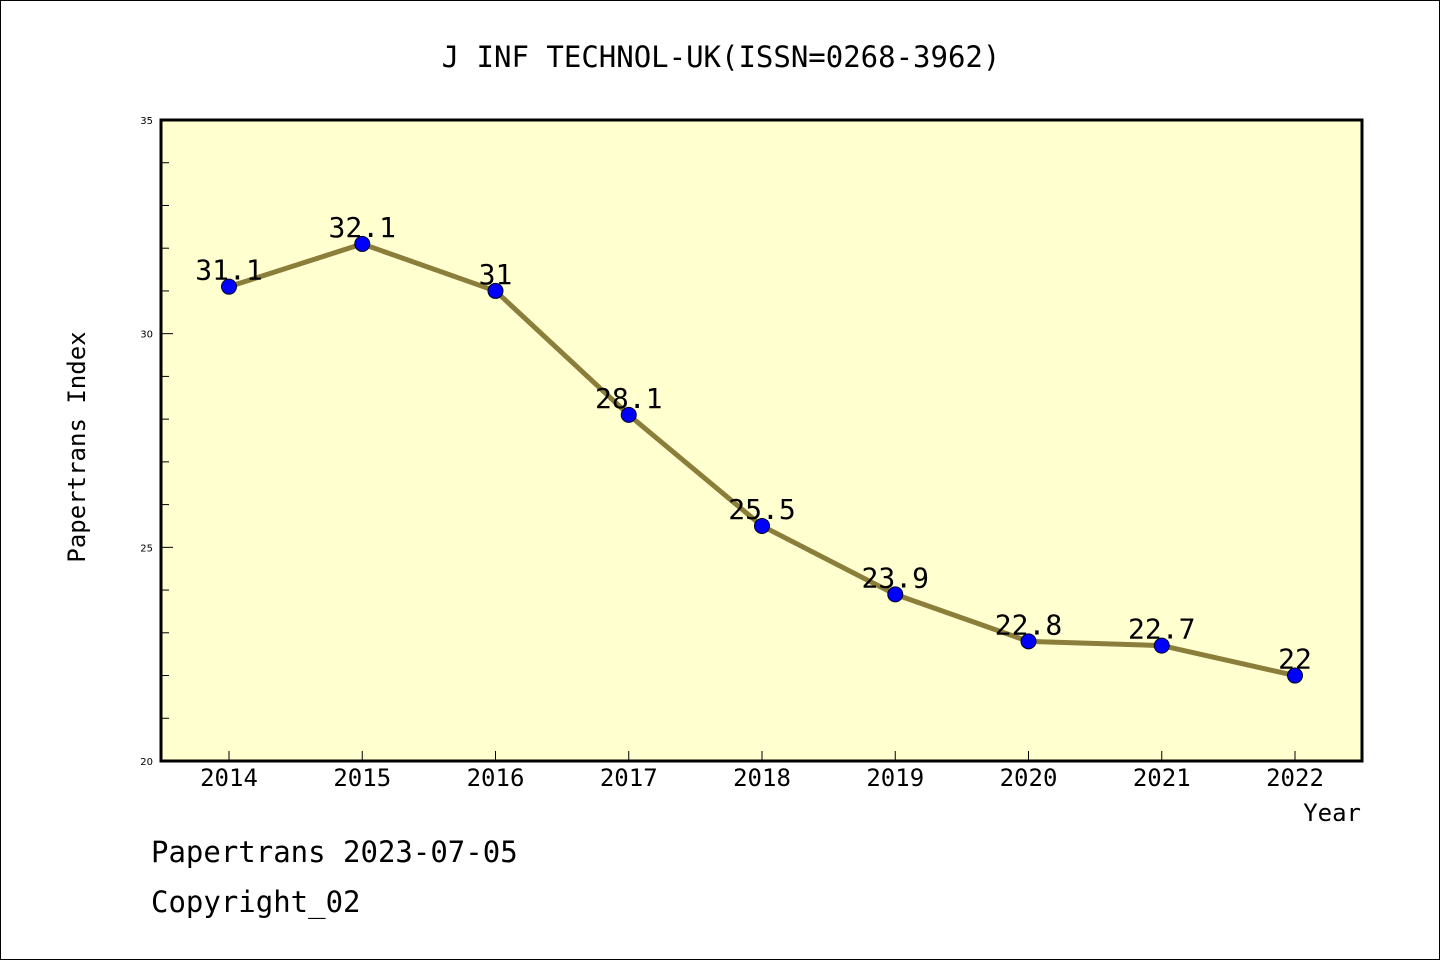  What do you see at coordinates (229, 778) in the screenshot?
I see `x-tick-label: 2014` at bounding box center [229, 778].